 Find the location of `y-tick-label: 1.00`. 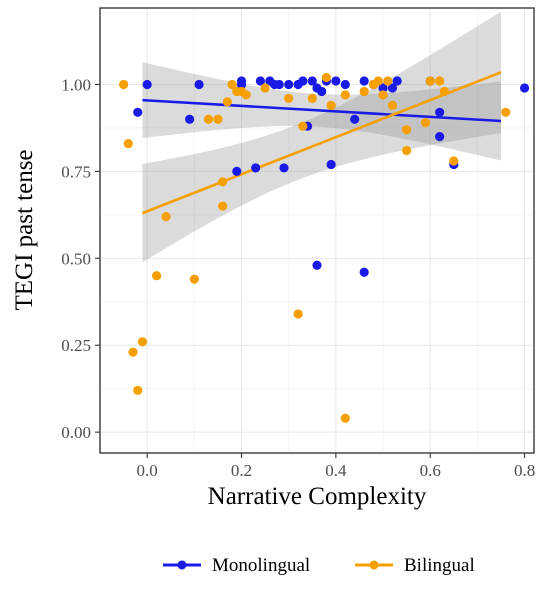

y-tick-label: 1.00 is located at coordinates (76, 84).